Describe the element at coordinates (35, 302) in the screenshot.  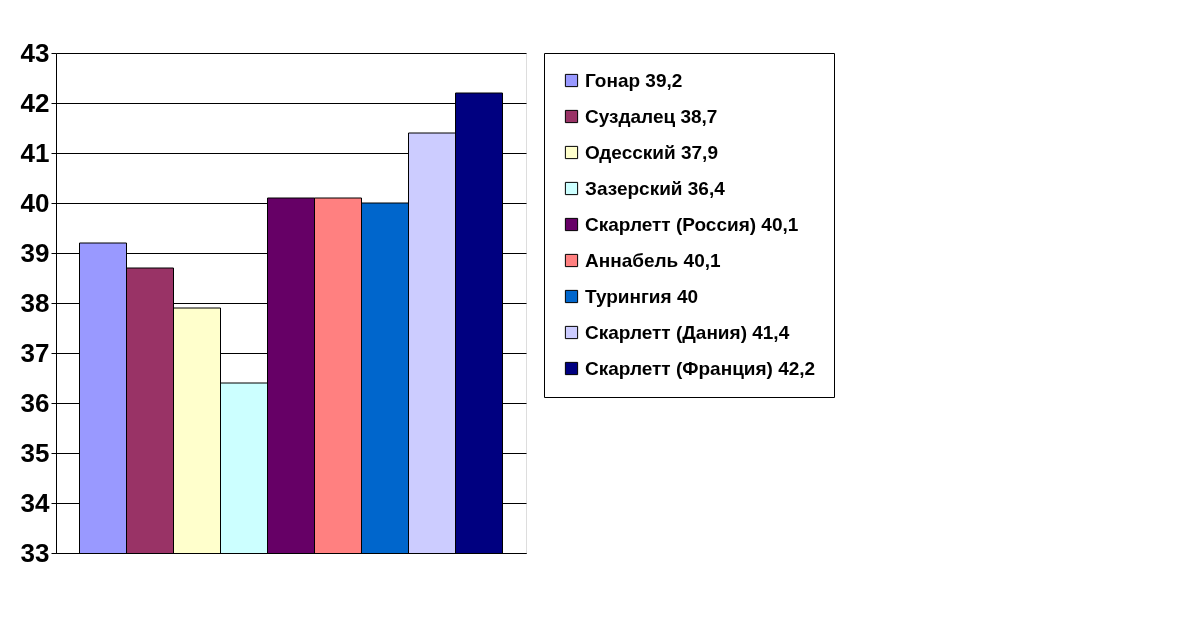
I see `y-tick-label: 38` at that location.